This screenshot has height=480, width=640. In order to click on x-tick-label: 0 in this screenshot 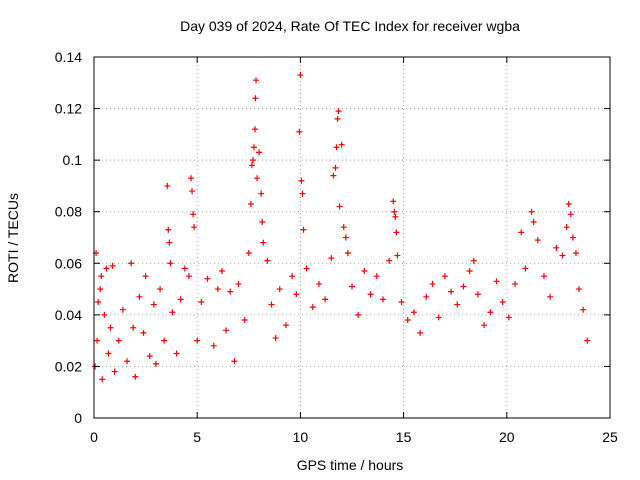, I will do `click(94, 437)`.